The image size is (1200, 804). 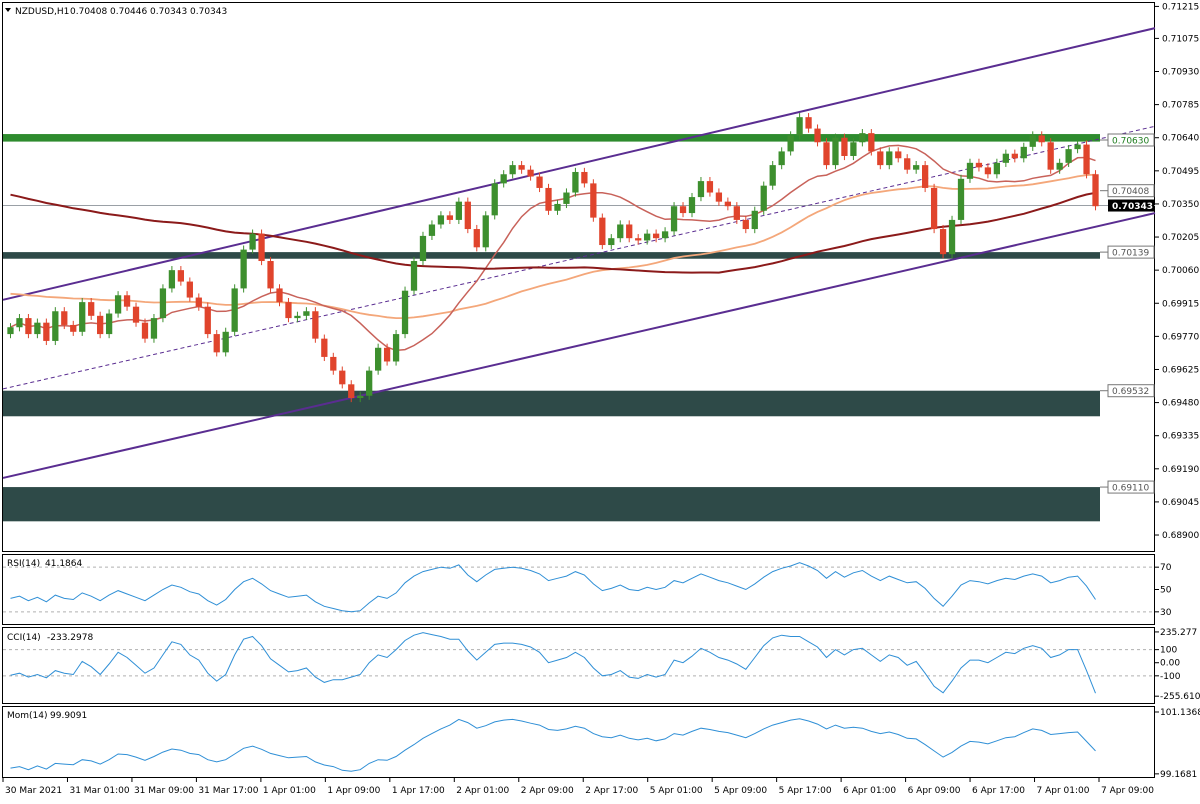 I want to click on ohlc-low: 0.70343, so click(x=168, y=12).